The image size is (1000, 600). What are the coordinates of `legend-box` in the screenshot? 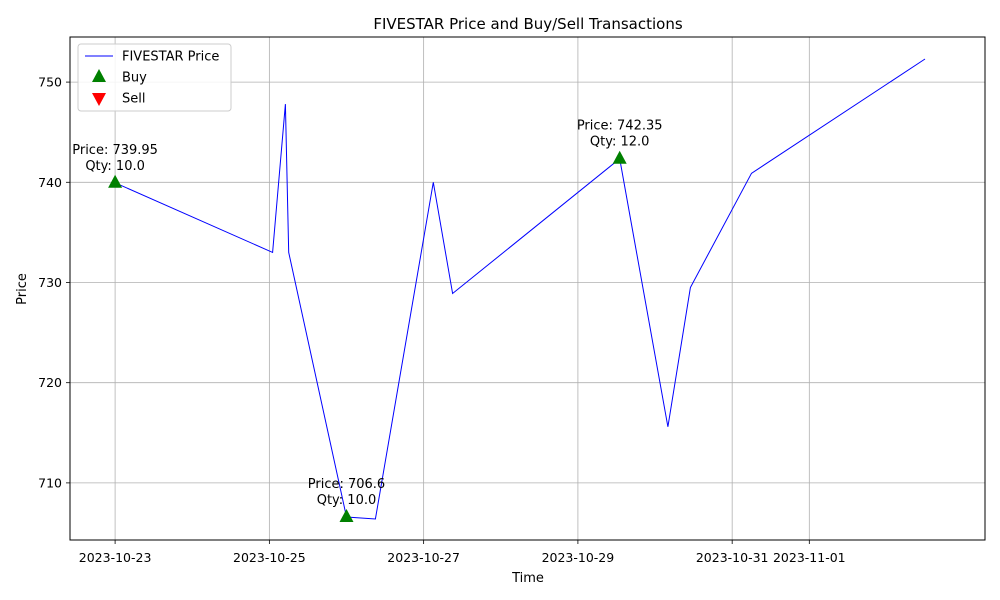 It's located at (154, 77).